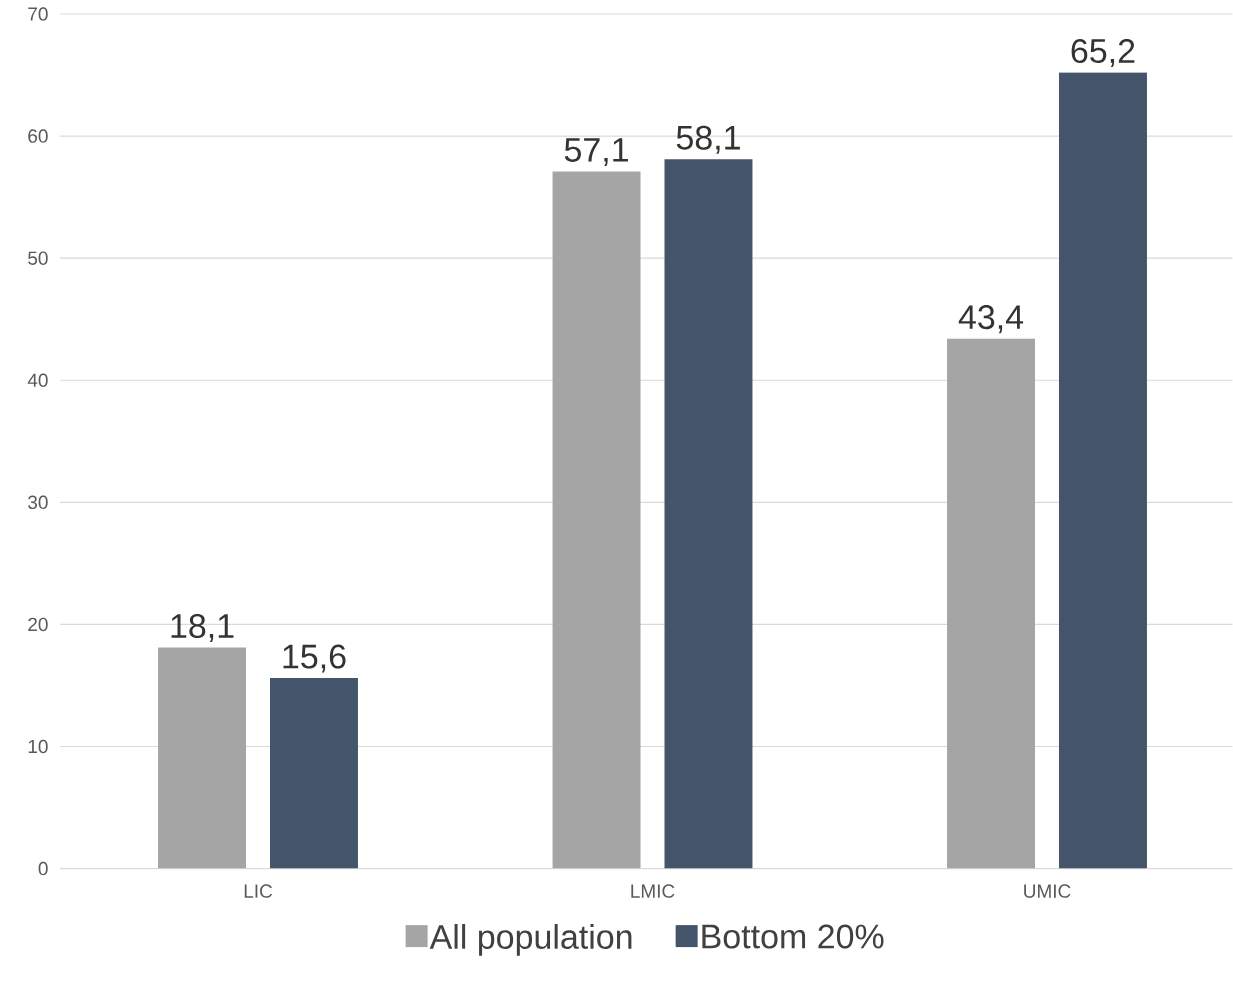 This screenshot has width=1233, height=983. I want to click on x-tick-label: LMIC, so click(653, 891).